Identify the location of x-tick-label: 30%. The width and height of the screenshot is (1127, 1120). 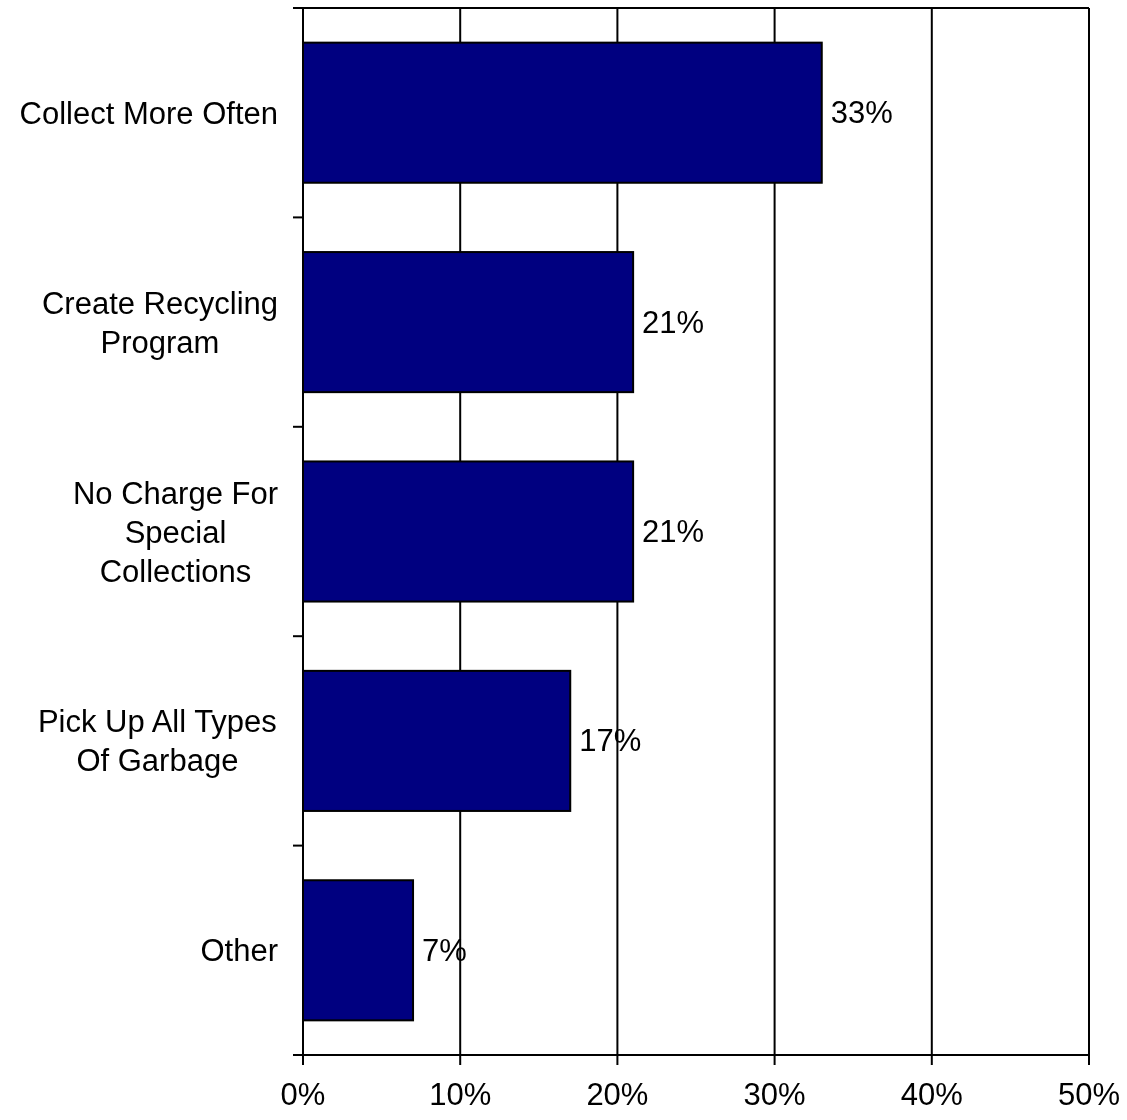
(774, 1094).